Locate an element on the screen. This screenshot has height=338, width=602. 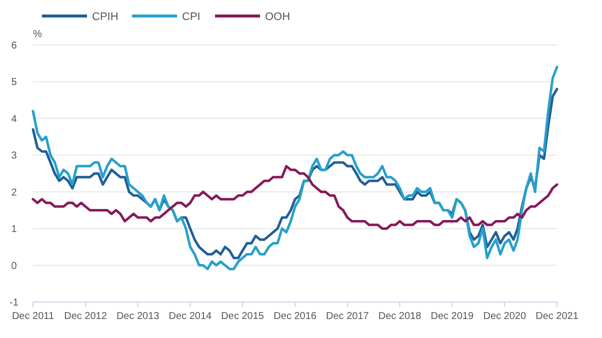
y-tick-label: 4 is located at coordinates (14, 119).